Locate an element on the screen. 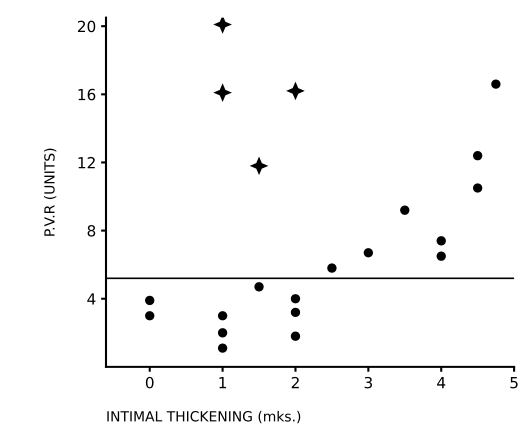 The width and height of the screenshot is (530, 442). x-tick-label: 4 is located at coordinates (441, 382).